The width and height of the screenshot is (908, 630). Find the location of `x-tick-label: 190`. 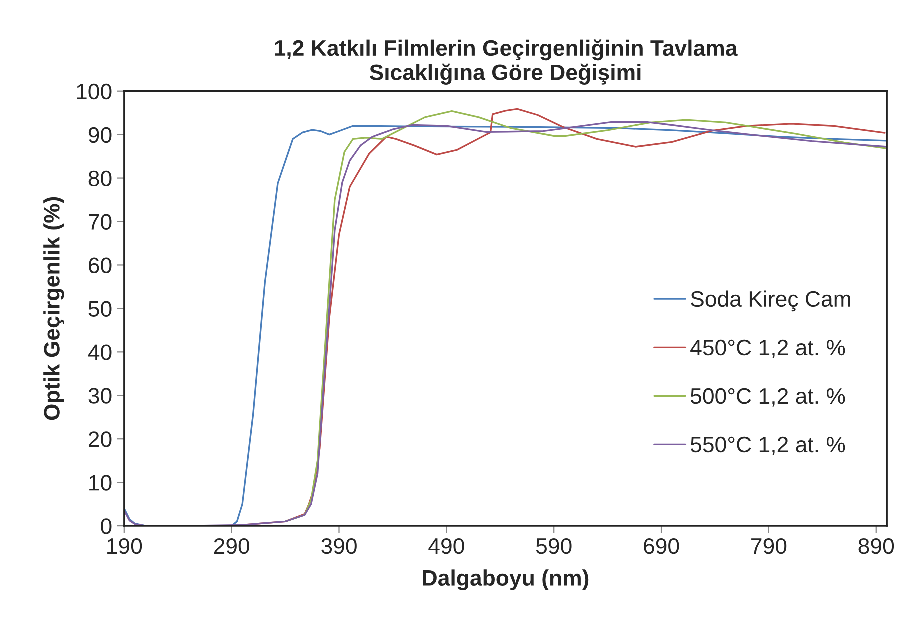

x-tick-label: 190 is located at coordinates (125, 546).